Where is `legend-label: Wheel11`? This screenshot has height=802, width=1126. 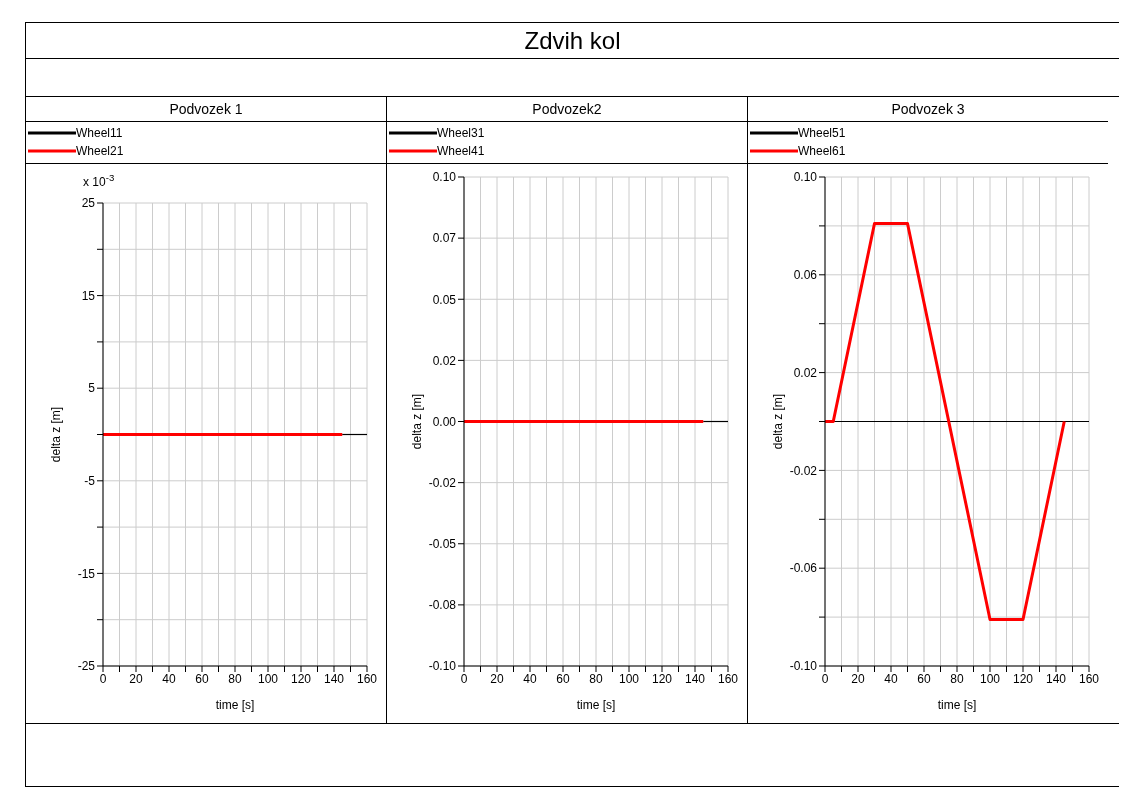 legend-label: Wheel11 is located at coordinates (99, 133).